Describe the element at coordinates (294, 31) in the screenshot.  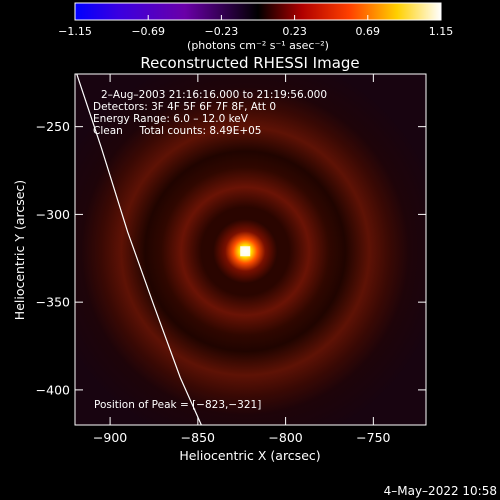
I see `colorbar-tick-label: 0.23` at that location.